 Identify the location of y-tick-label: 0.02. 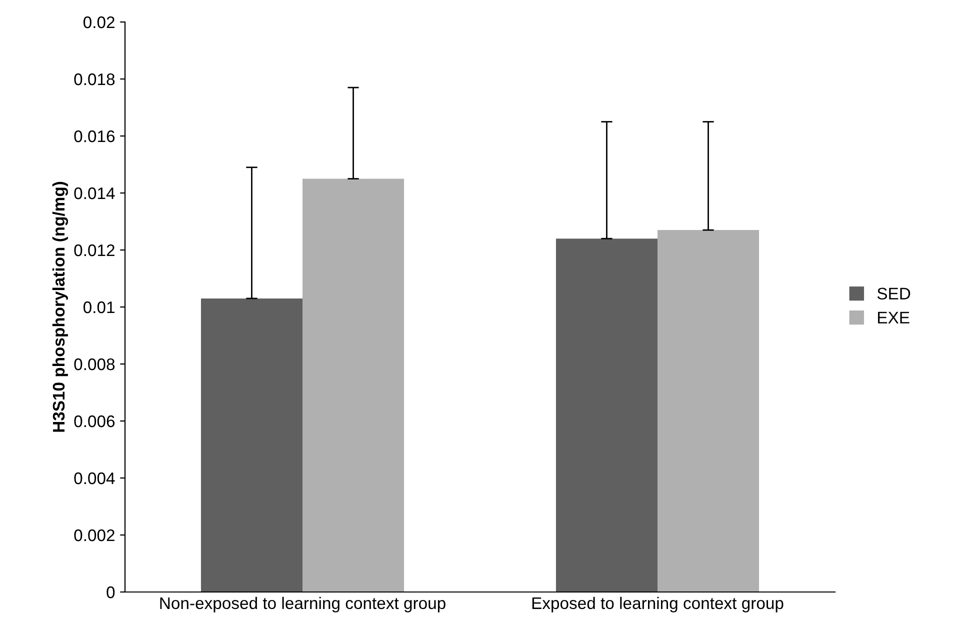
(98, 22).